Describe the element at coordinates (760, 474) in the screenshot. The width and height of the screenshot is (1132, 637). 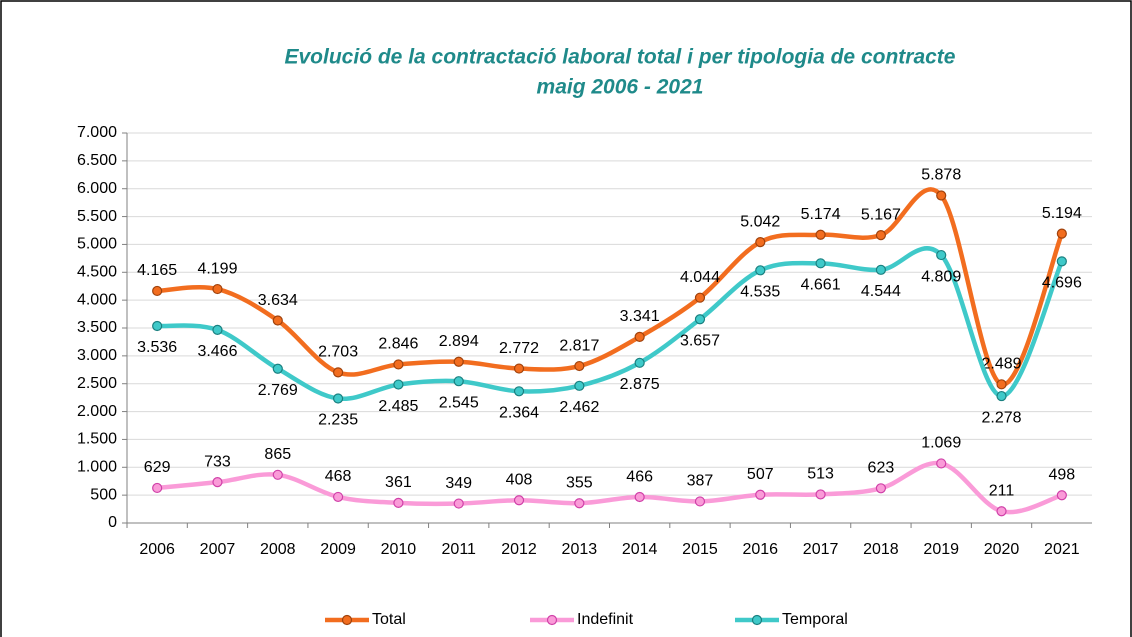
I see `data-label: 507` at that location.